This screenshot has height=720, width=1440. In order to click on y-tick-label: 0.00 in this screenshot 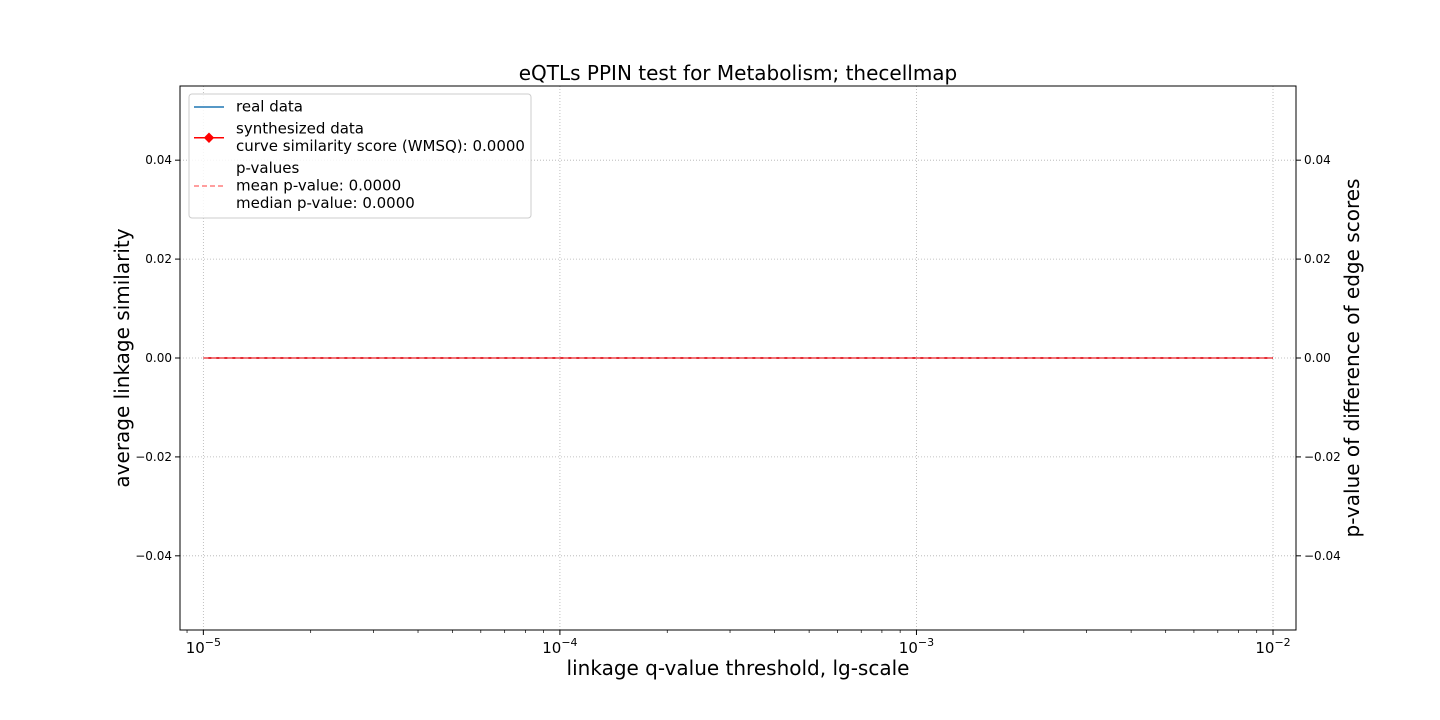, I will do `click(158, 358)`.